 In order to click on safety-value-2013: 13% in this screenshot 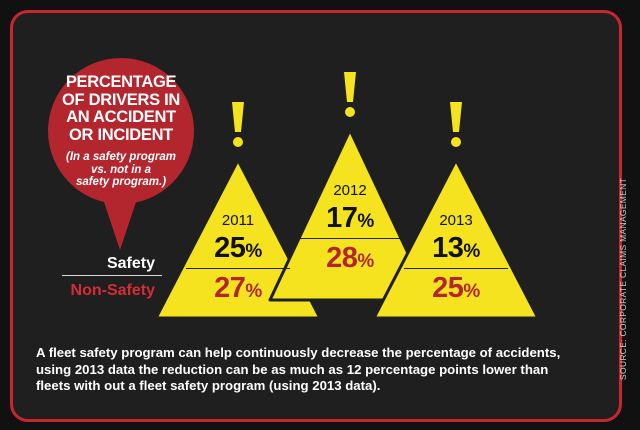, I will do `click(456, 248)`.